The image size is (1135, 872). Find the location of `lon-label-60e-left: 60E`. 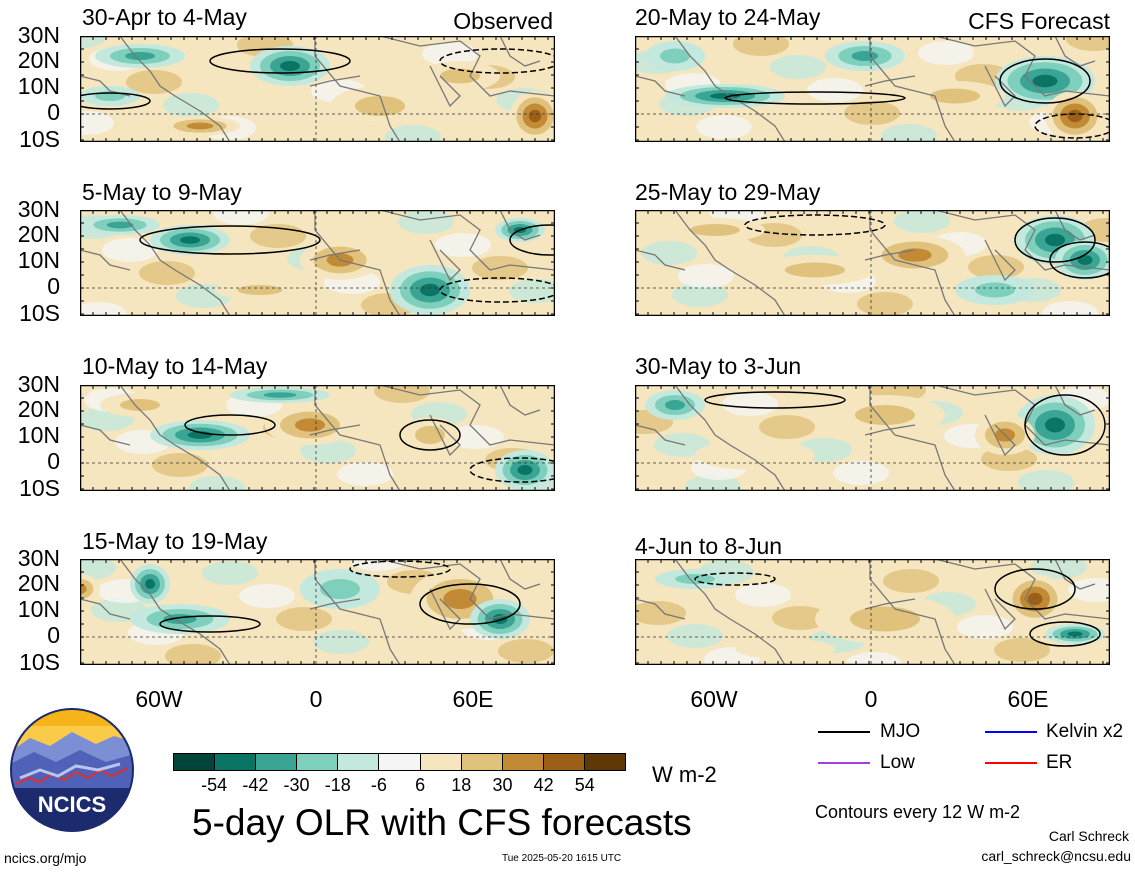

lon-label-60e-left: 60E is located at coordinates (473, 699).